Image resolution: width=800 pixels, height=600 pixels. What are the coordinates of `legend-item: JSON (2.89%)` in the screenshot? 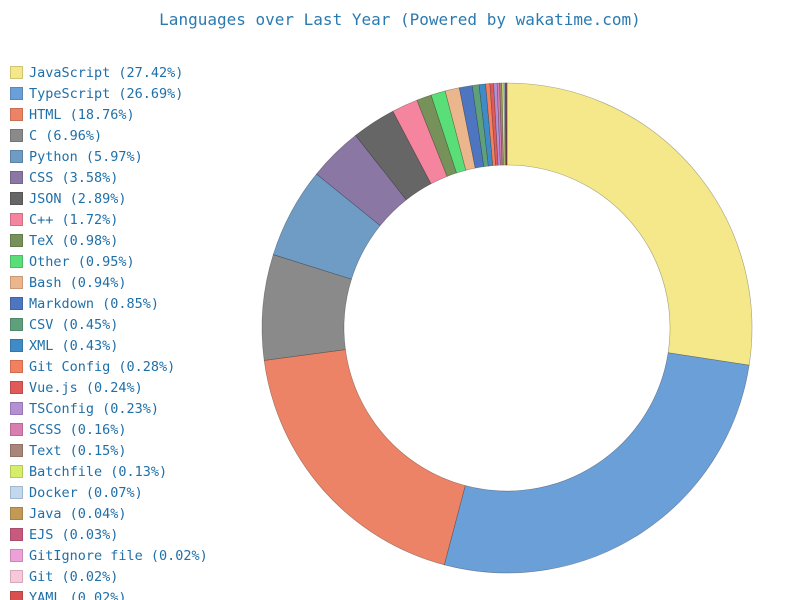 It's located at (130, 198).